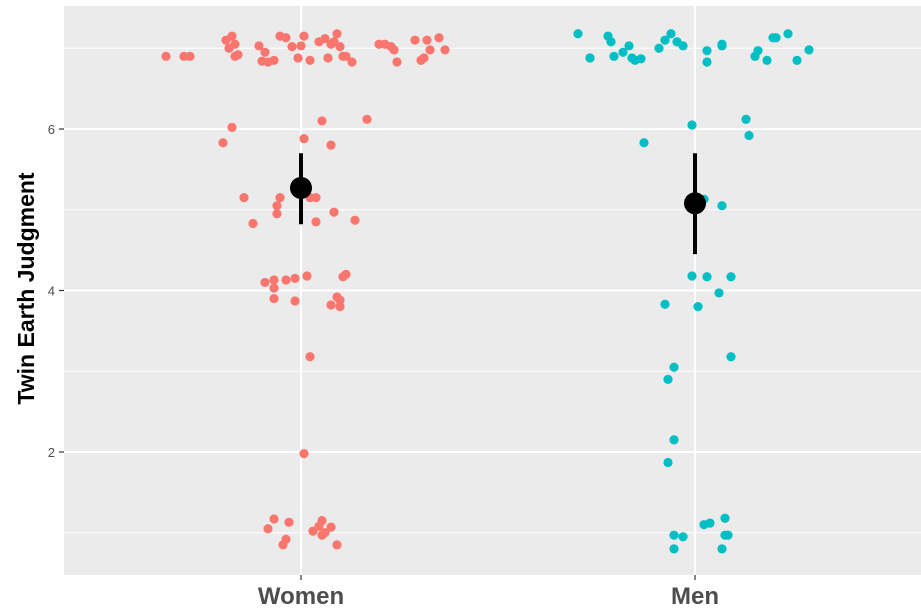 Image resolution: width=921 pixels, height=611 pixels. Describe the element at coordinates (51, 291) in the screenshot. I see `y-tick-label: 4` at that location.